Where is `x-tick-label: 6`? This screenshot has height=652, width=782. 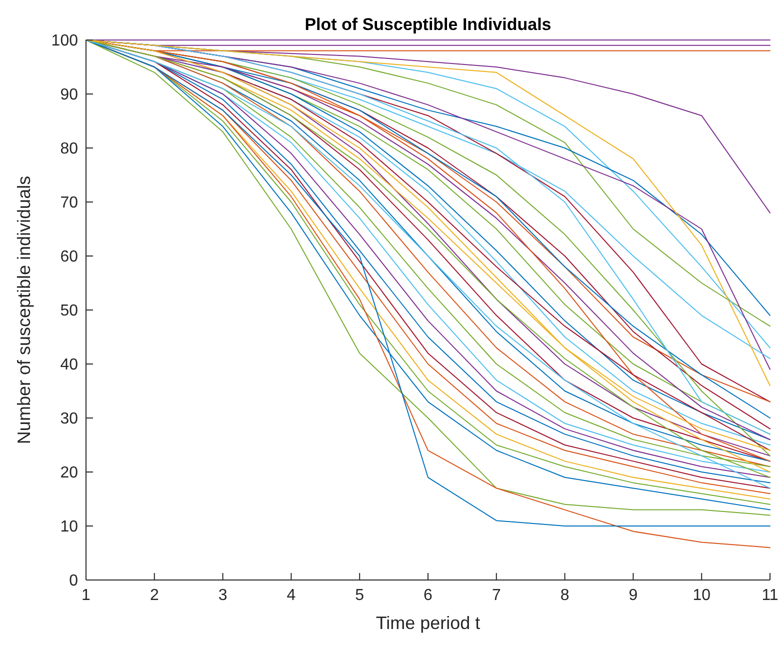
x-tick-label: 6 is located at coordinates (428, 595).